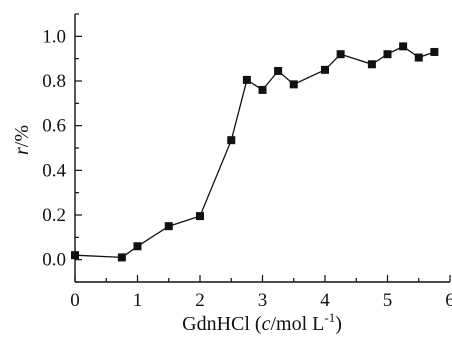 The height and width of the screenshot is (338, 452). I want to click on x-axis-title: GdnHCl (c/mol L-1), so click(262, 322).